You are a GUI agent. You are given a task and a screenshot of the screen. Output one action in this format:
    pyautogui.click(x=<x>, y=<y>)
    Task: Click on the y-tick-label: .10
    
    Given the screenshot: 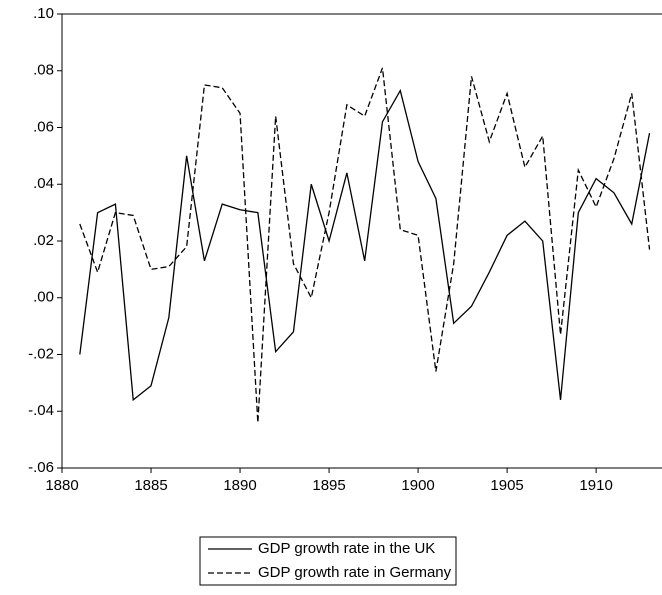 What is the action you would take?
    pyautogui.click(x=43, y=13)
    